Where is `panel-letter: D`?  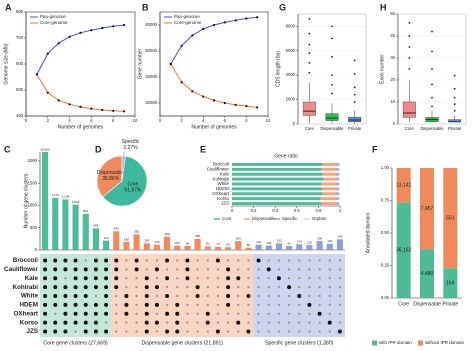 panel-letter: D is located at coordinates (98, 149).